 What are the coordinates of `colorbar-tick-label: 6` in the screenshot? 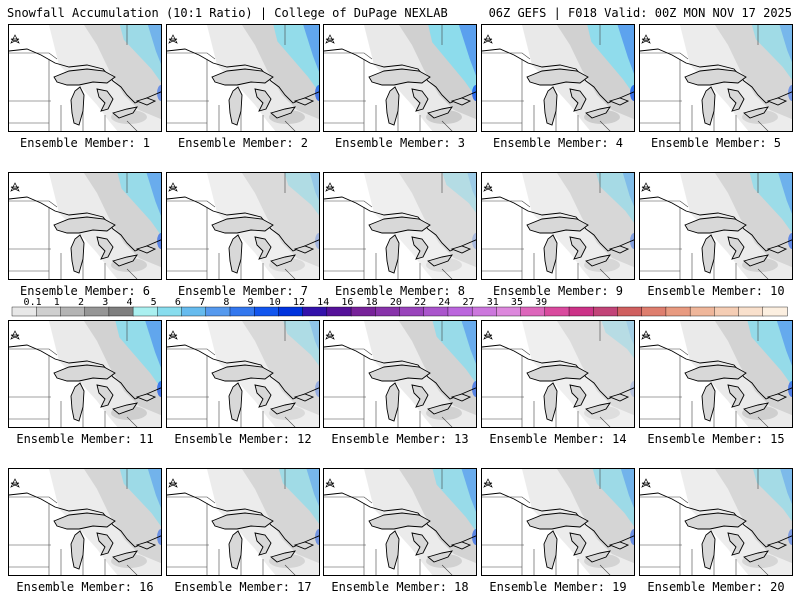 It's located at (178, 302).